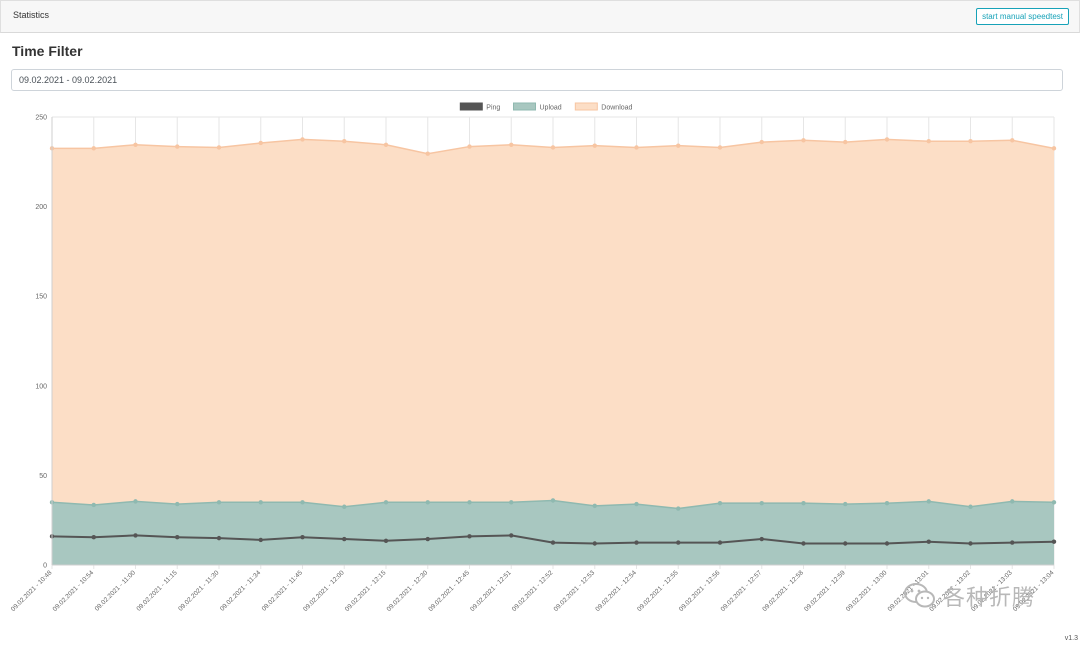 The image size is (1080, 645). What do you see at coordinates (586, 106) in the screenshot?
I see `download-legend-swatch` at bounding box center [586, 106].